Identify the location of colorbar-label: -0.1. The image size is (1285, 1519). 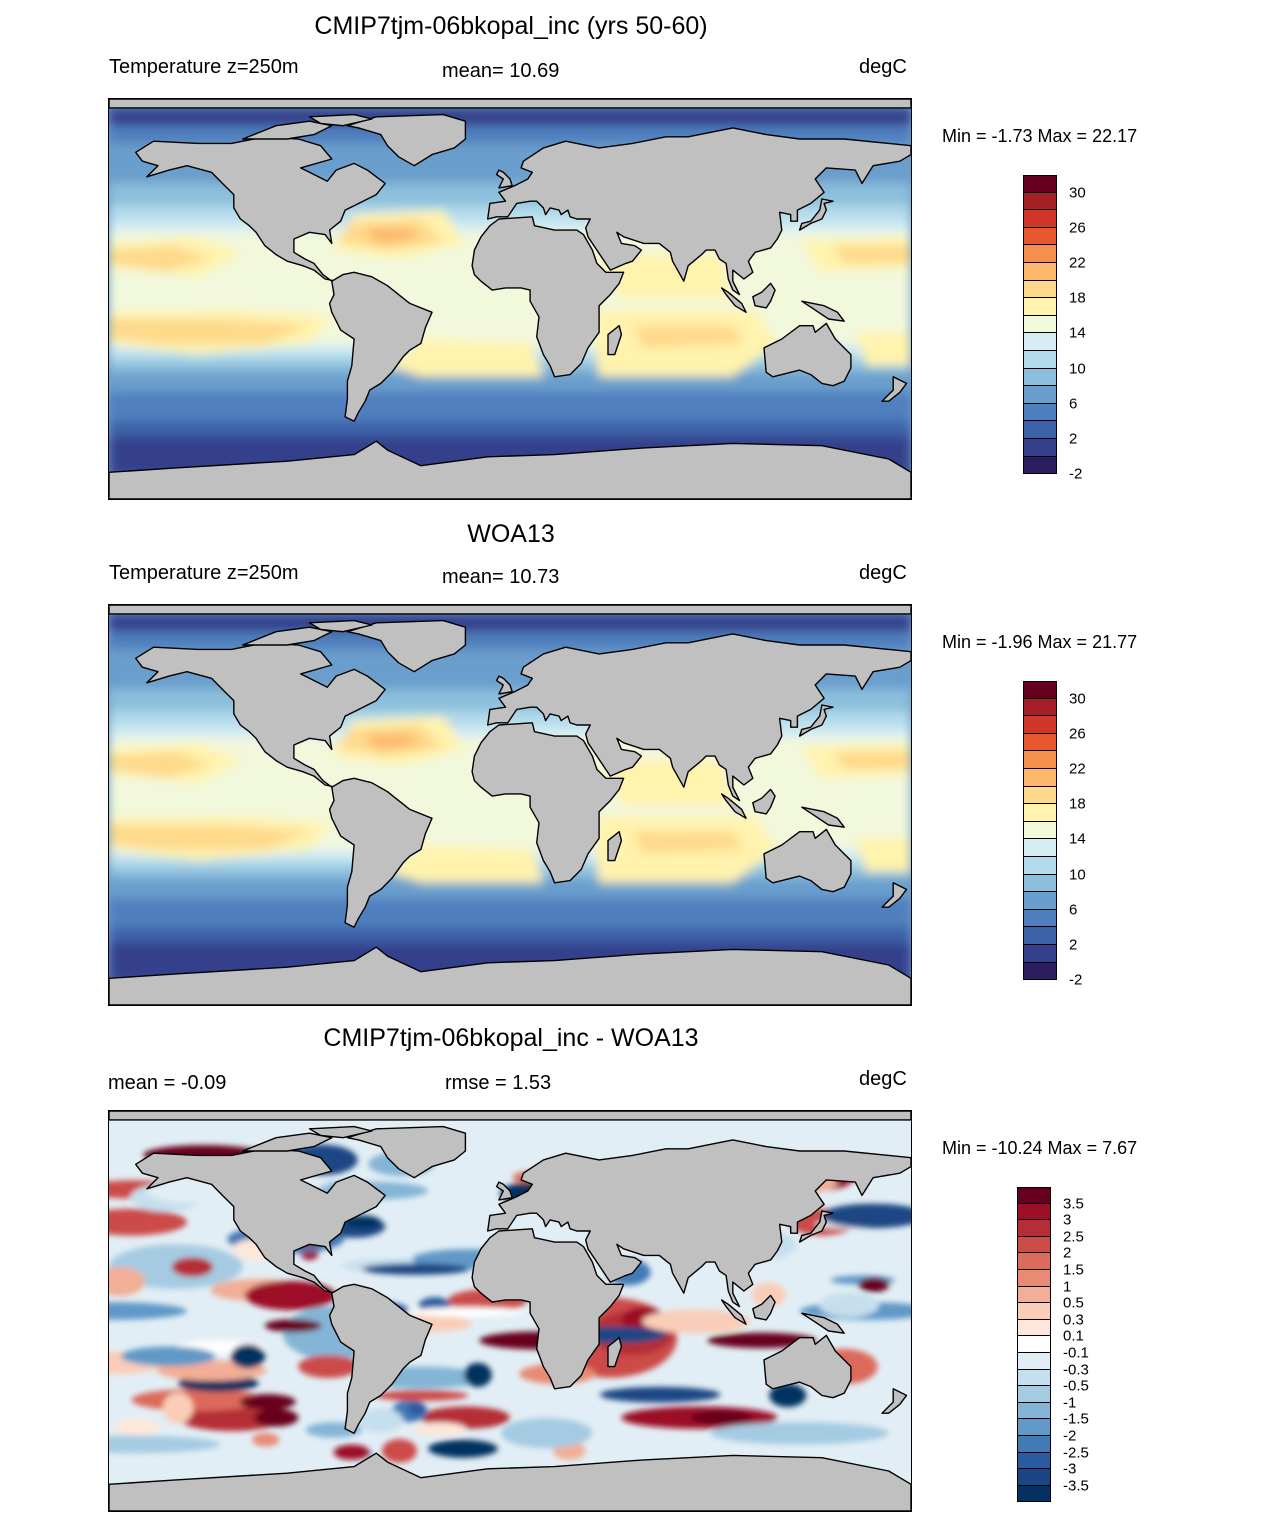
(1076, 1353).